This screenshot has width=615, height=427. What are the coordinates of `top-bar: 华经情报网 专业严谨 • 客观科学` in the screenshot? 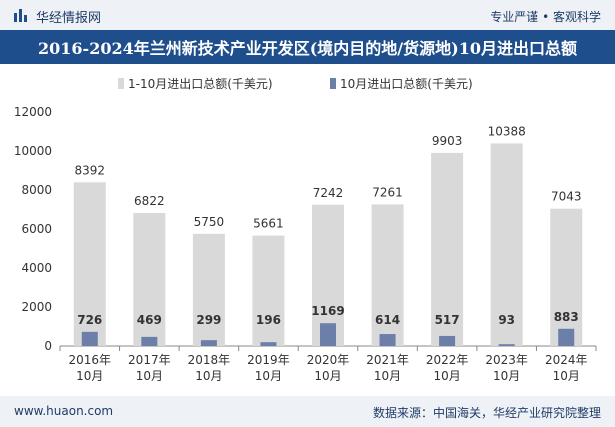 It's located at (307, 15).